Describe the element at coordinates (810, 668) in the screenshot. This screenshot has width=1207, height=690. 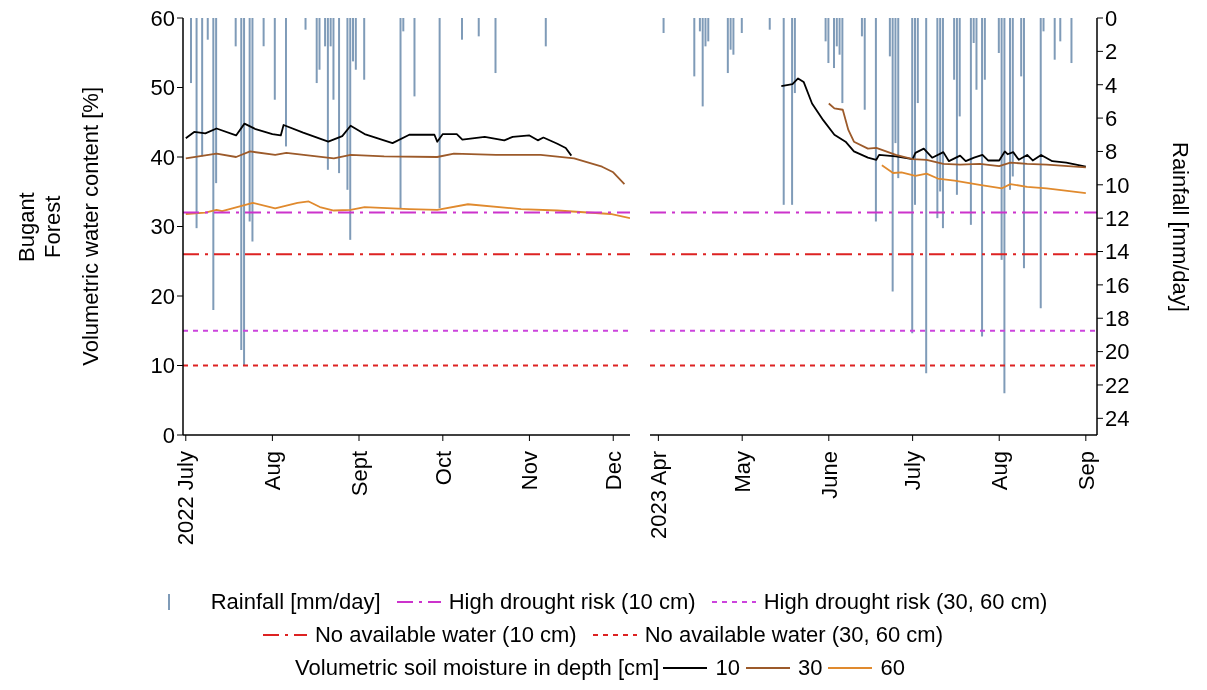
I see `legend-label: 30` at that location.